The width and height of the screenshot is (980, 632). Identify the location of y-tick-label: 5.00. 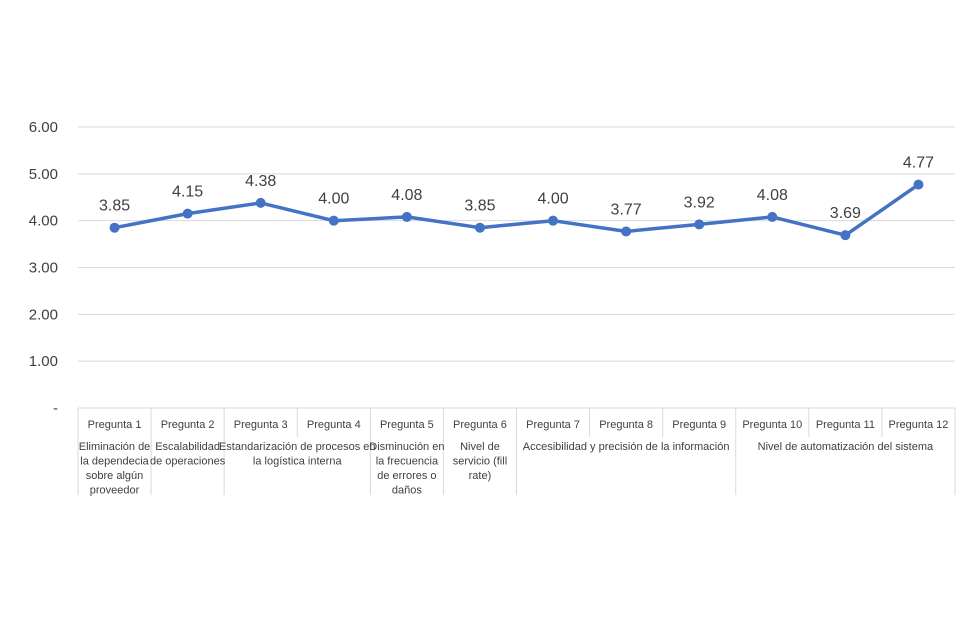
(43, 174).